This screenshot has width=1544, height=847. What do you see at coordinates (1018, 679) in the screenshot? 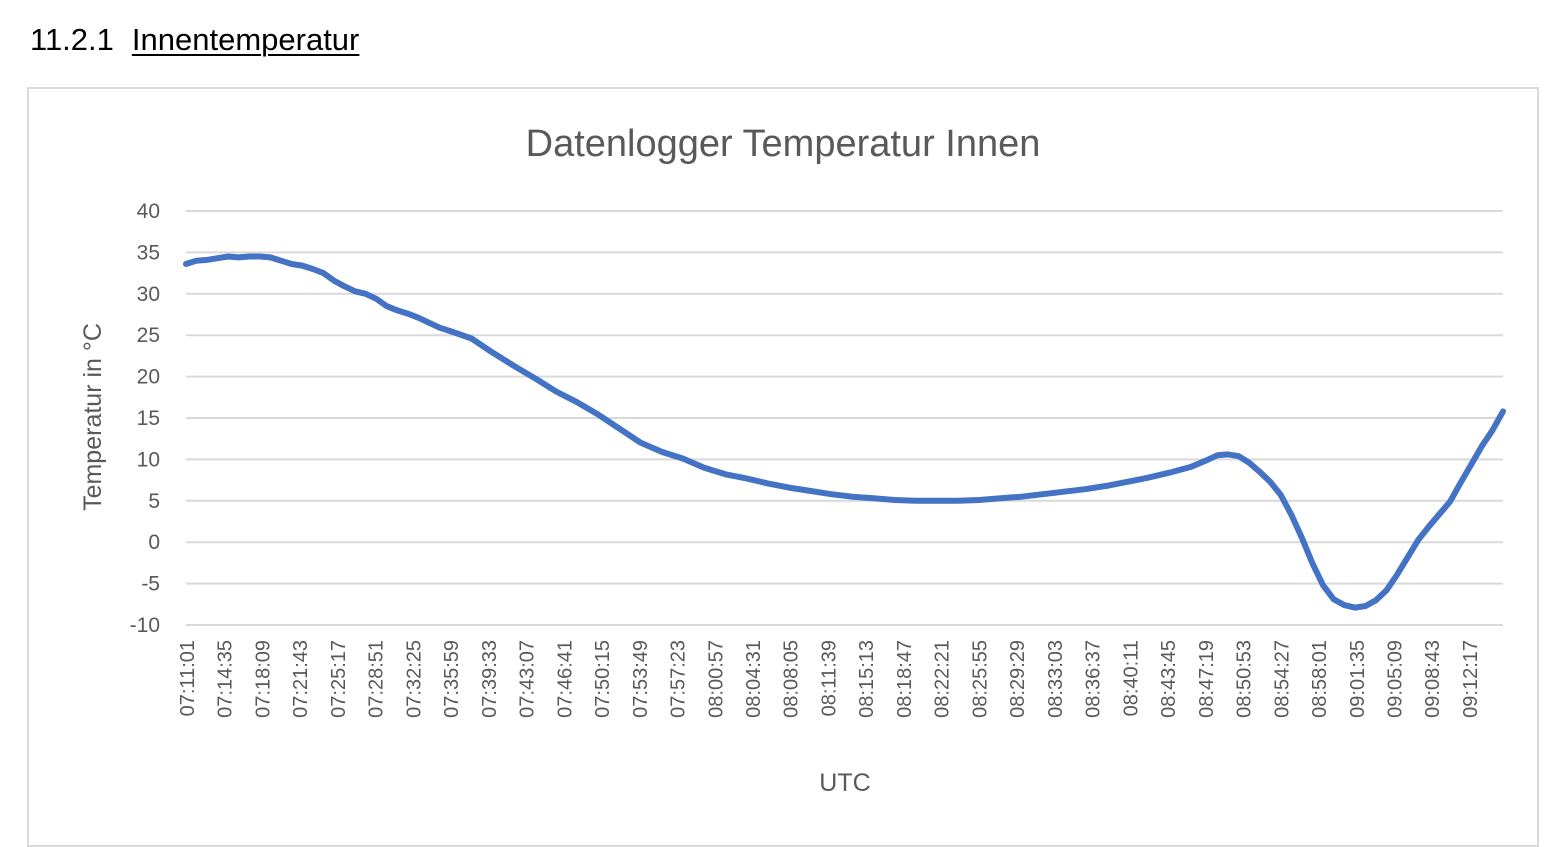
I see `x-tick-label: 08:29:29` at bounding box center [1018, 679].